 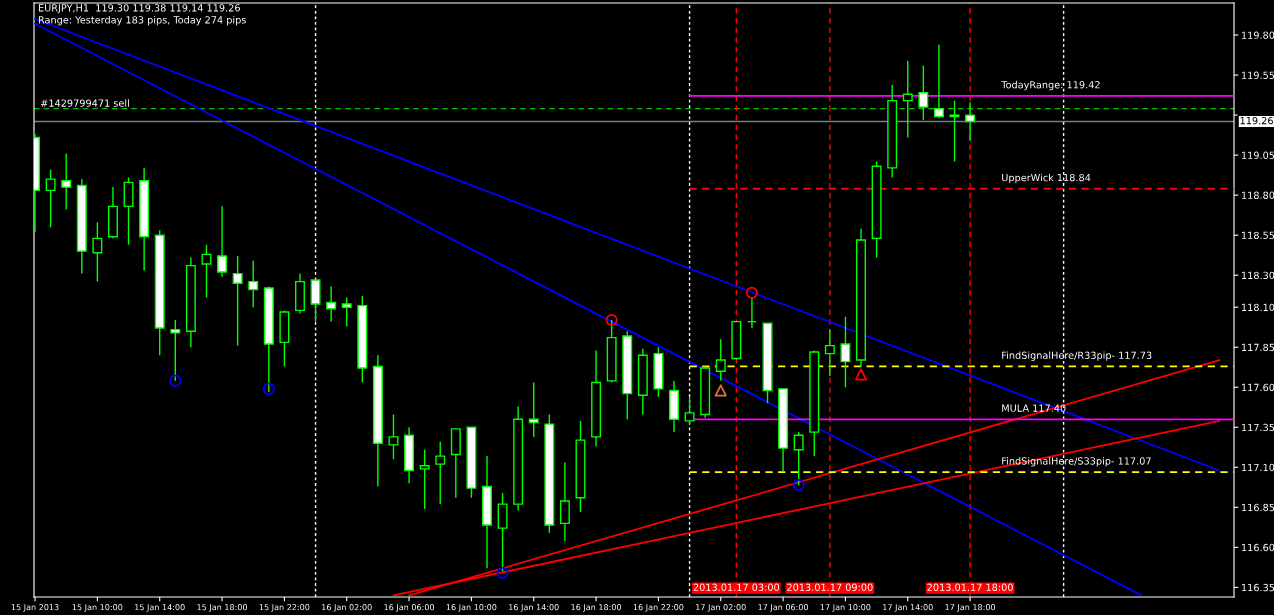 I want to click on ref-line-label: 2013.01.17 18:00, so click(x=970, y=587).